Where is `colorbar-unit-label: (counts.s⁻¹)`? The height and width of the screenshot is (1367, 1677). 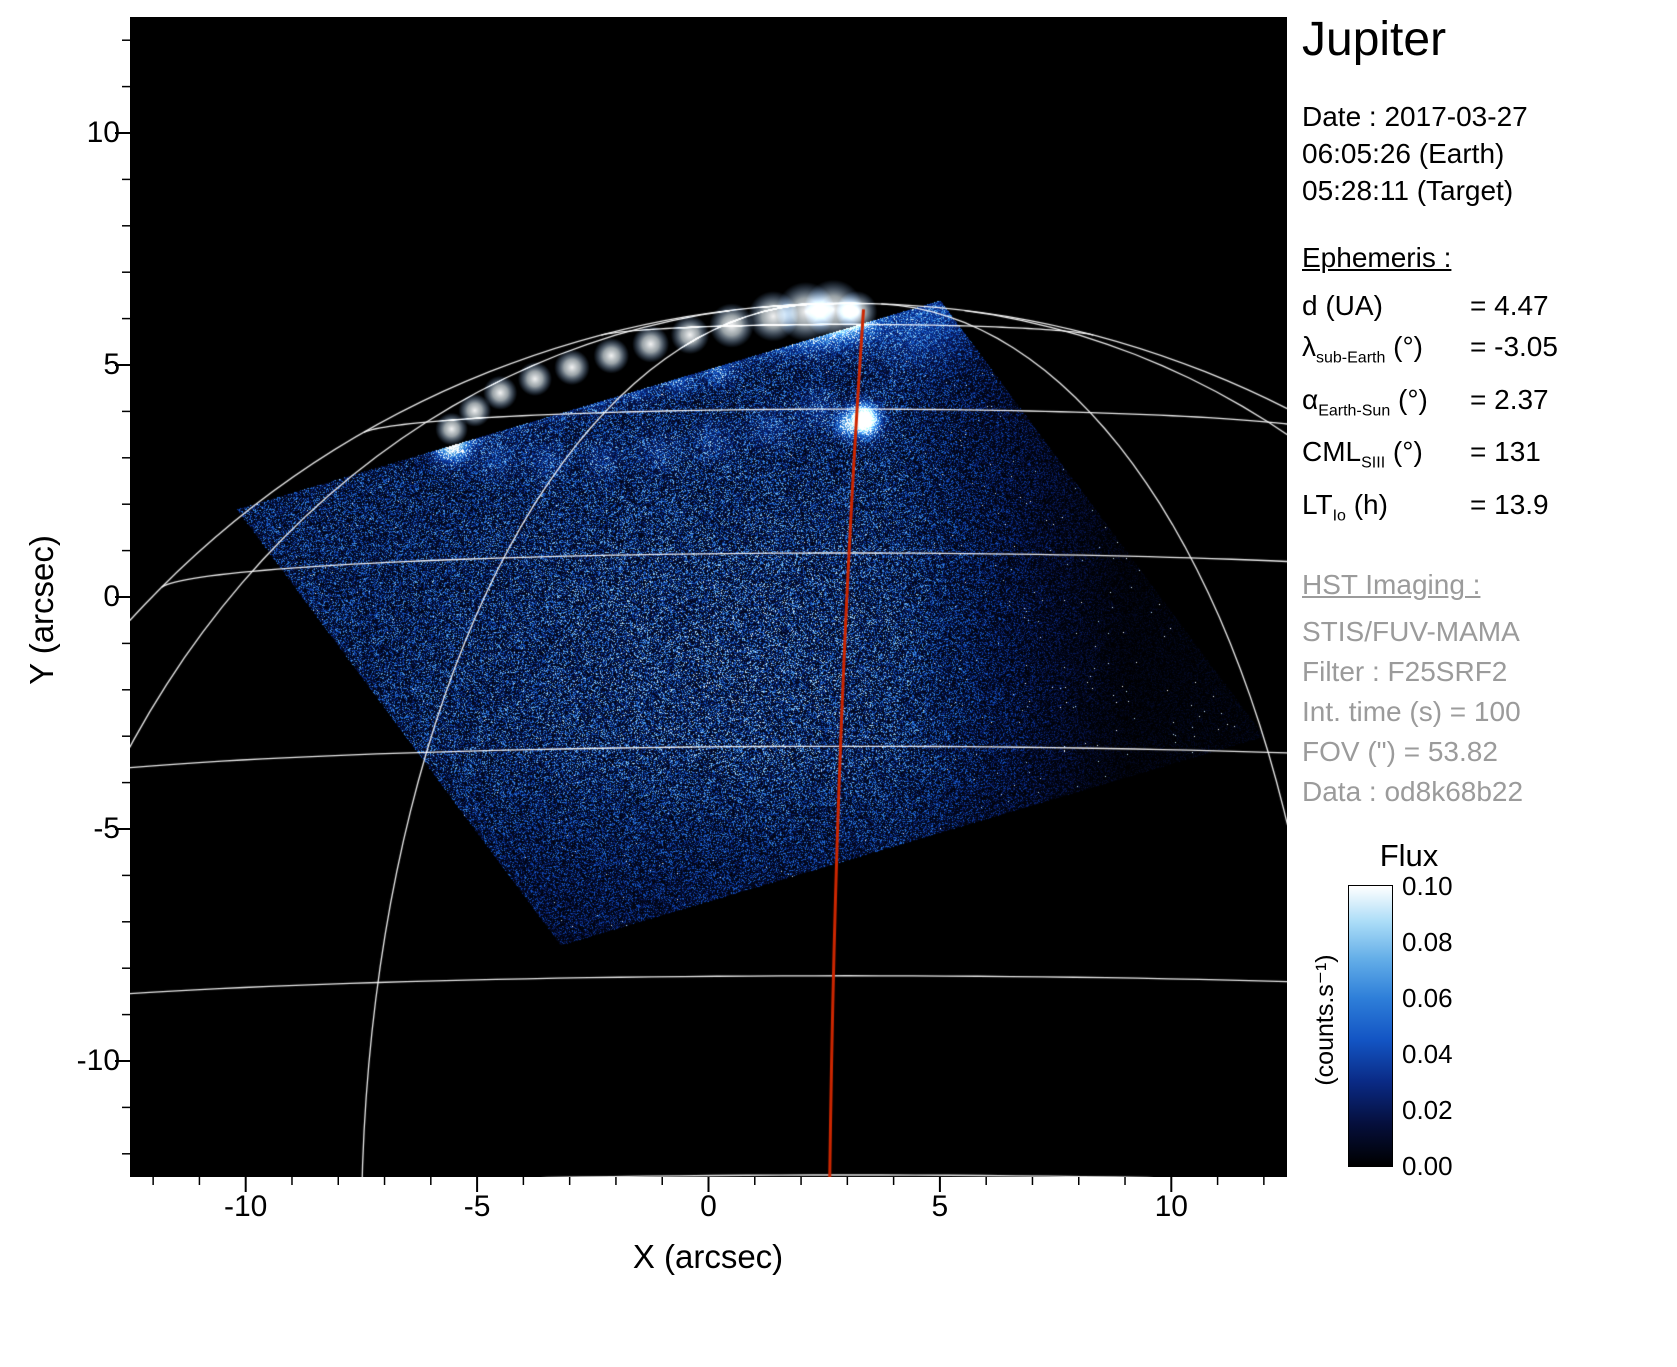 colorbar-unit-label: (counts.s⁻¹) is located at coordinates (1325, 1020).